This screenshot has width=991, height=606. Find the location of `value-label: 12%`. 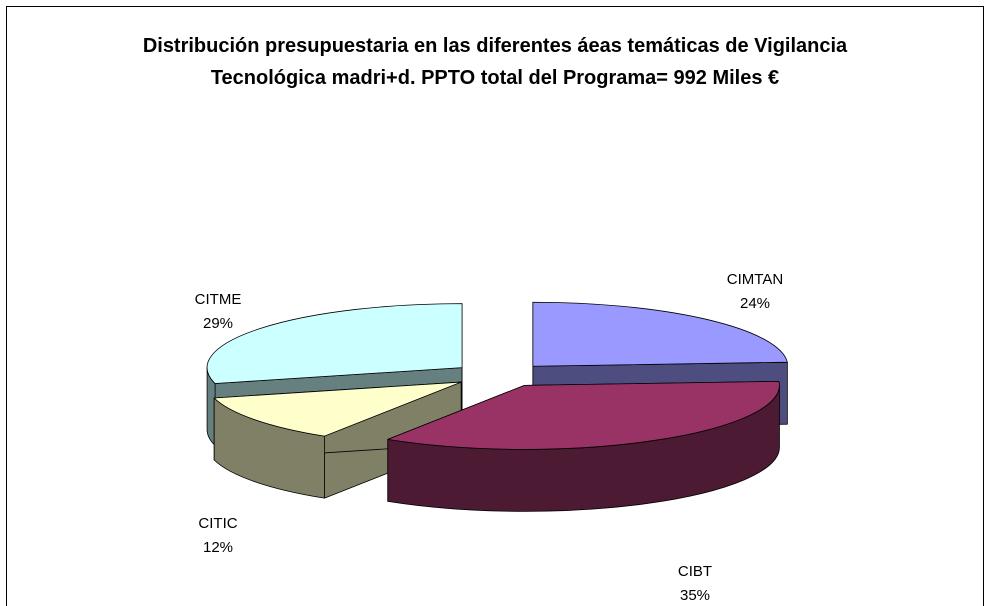

value-label: 12% is located at coordinates (218, 547).